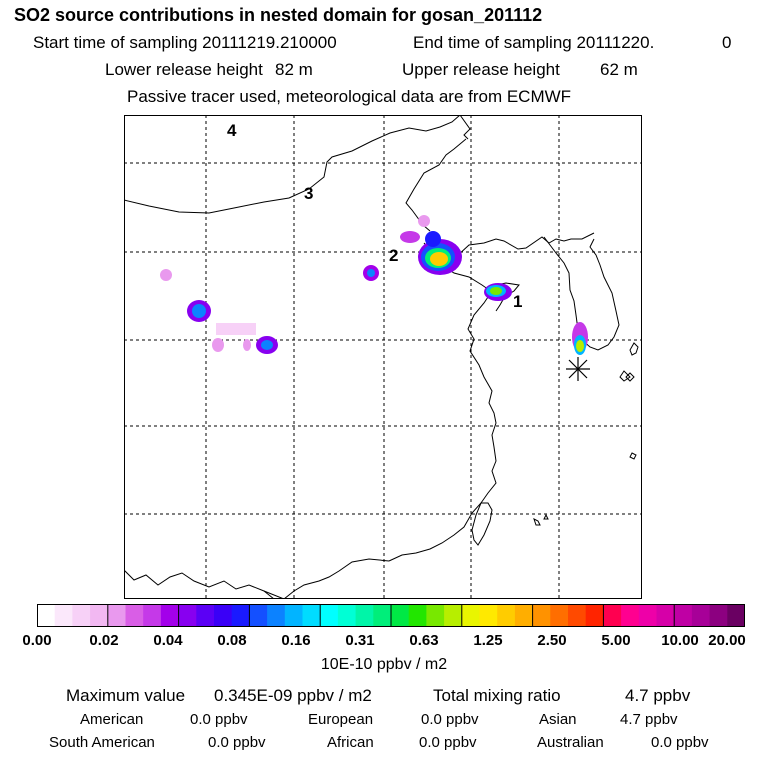  Describe the element at coordinates (619, 69) in the screenshot. I see `upper-release-value: 62 m` at that location.